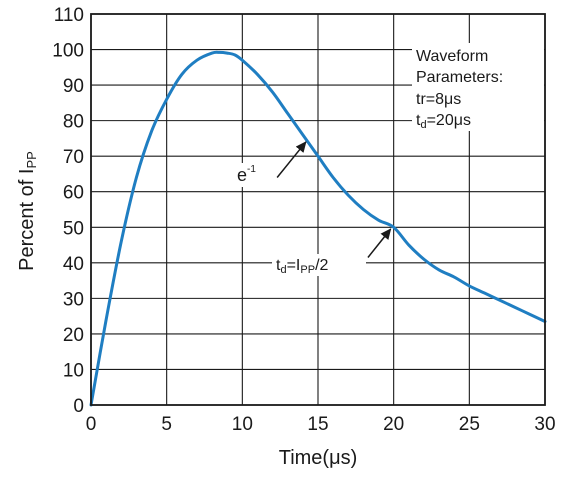 The width and height of the screenshot is (561, 479). Describe the element at coordinates (73, 299) in the screenshot. I see `y-tick-label: 30` at that location.